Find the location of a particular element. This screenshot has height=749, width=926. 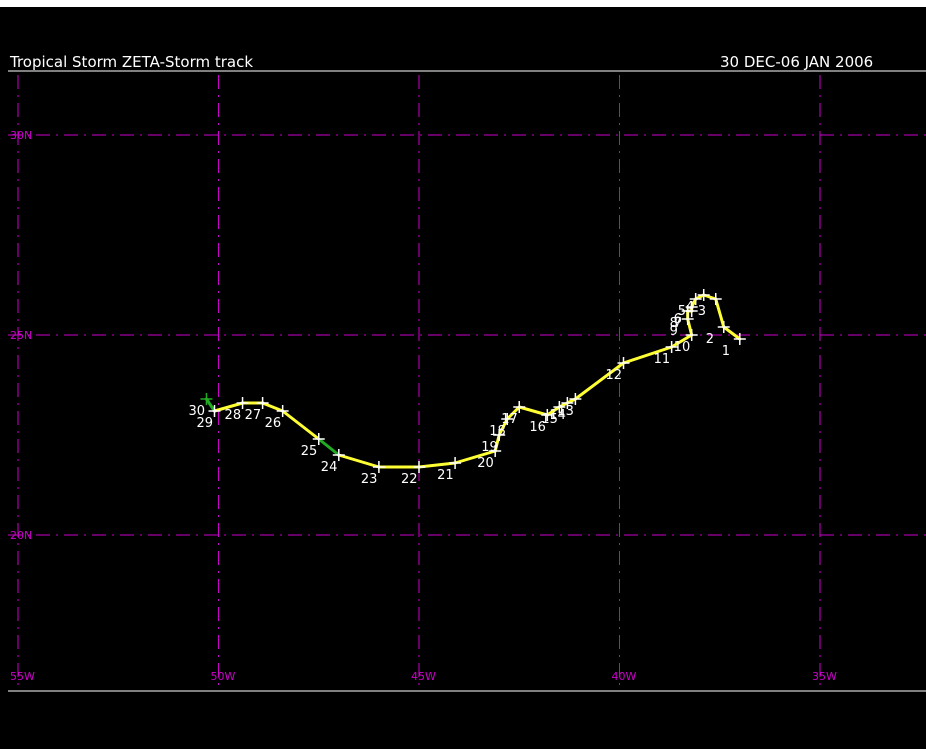

track-point-label: 13 is located at coordinates (565, 411).